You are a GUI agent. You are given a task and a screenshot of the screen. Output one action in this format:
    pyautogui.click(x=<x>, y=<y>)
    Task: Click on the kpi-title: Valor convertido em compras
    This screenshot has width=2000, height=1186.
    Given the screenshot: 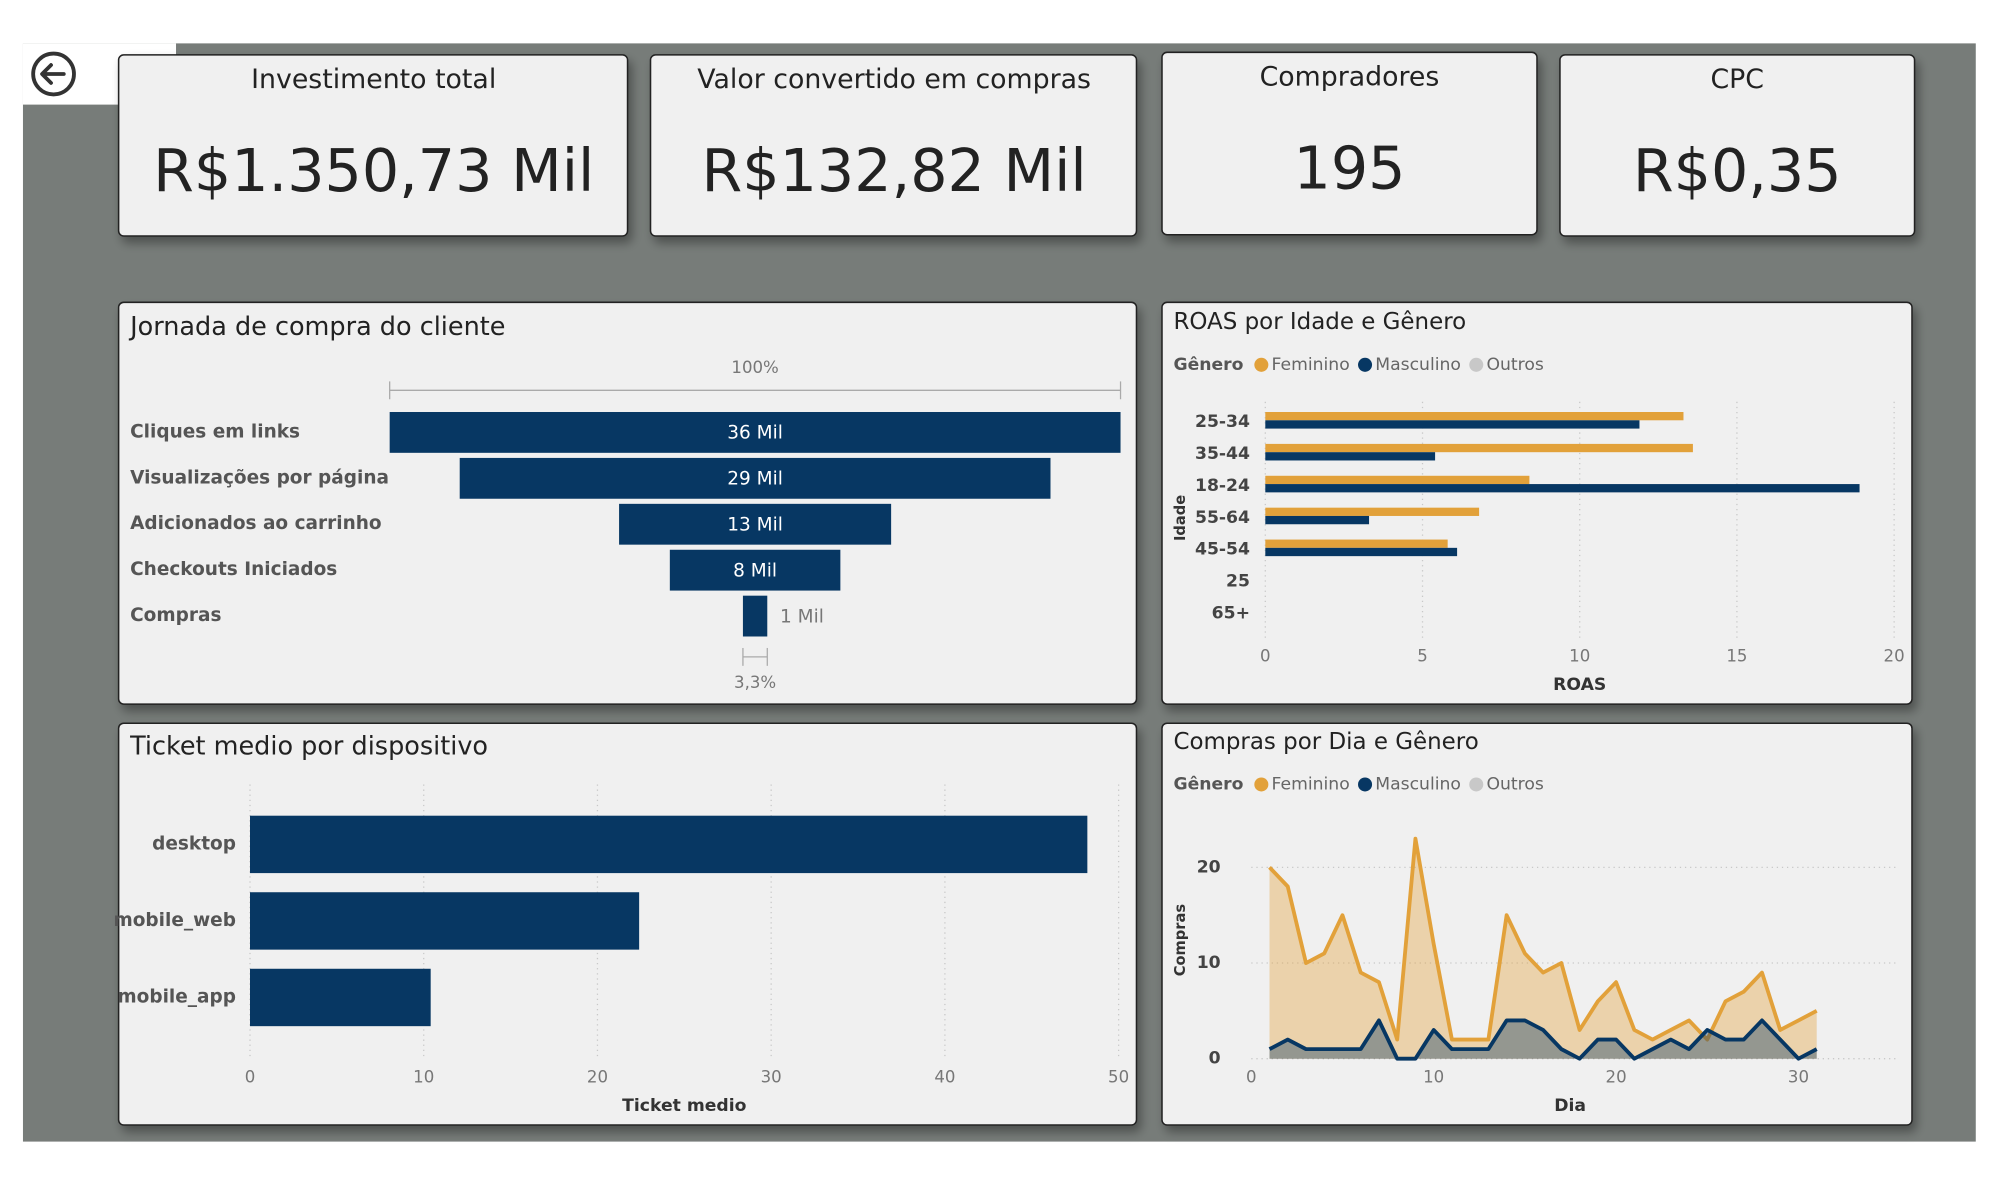 What is the action you would take?
    pyautogui.click(x=894, y=79)
    